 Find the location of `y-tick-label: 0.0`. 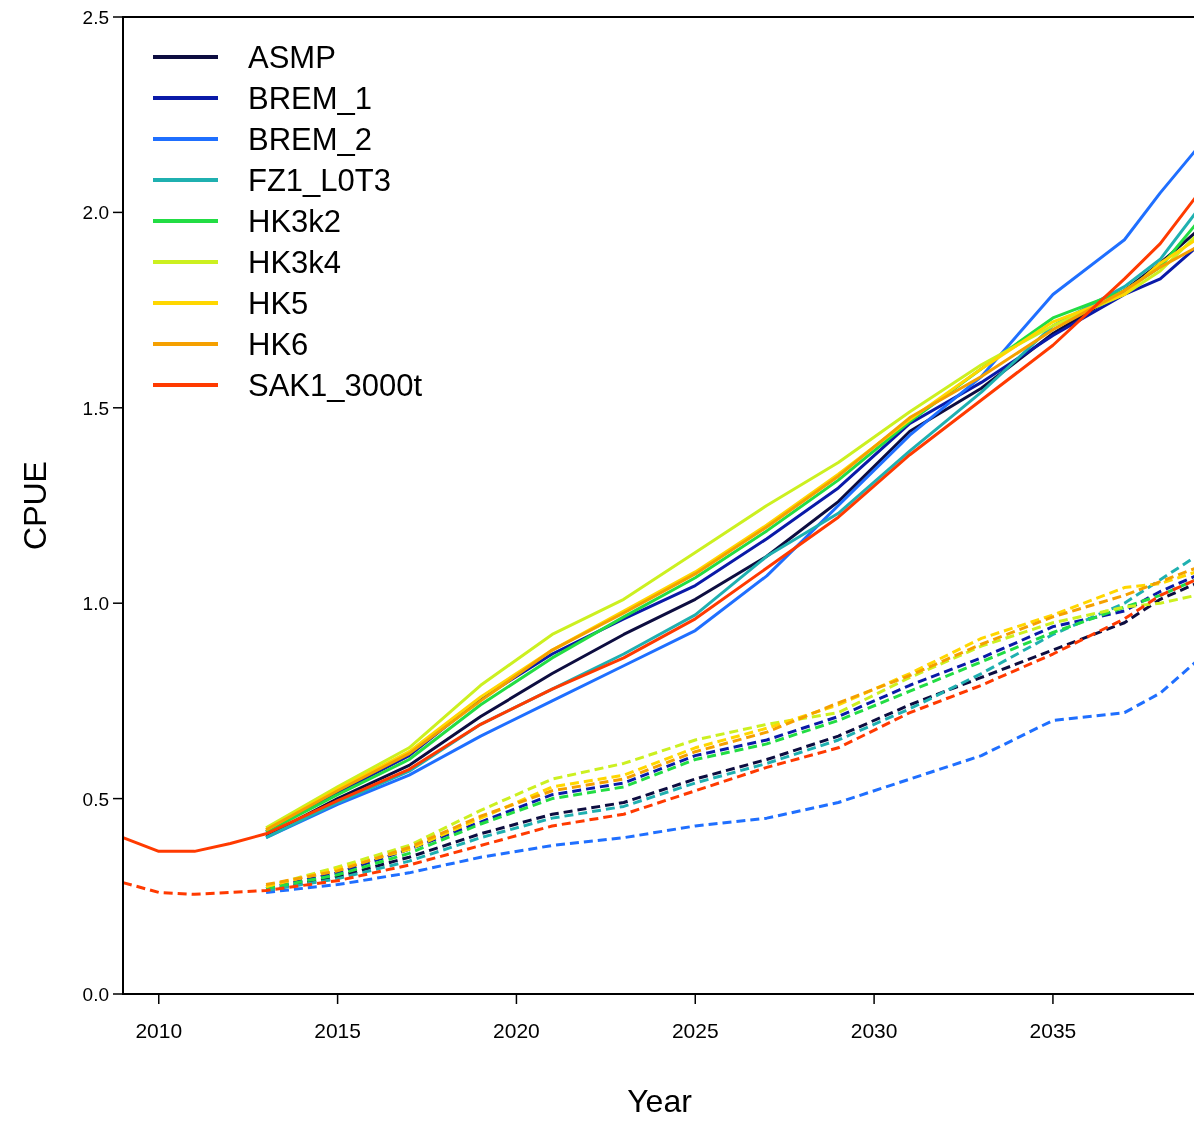

y-tick-label: 0.0 is located at coordinates (95, 994).